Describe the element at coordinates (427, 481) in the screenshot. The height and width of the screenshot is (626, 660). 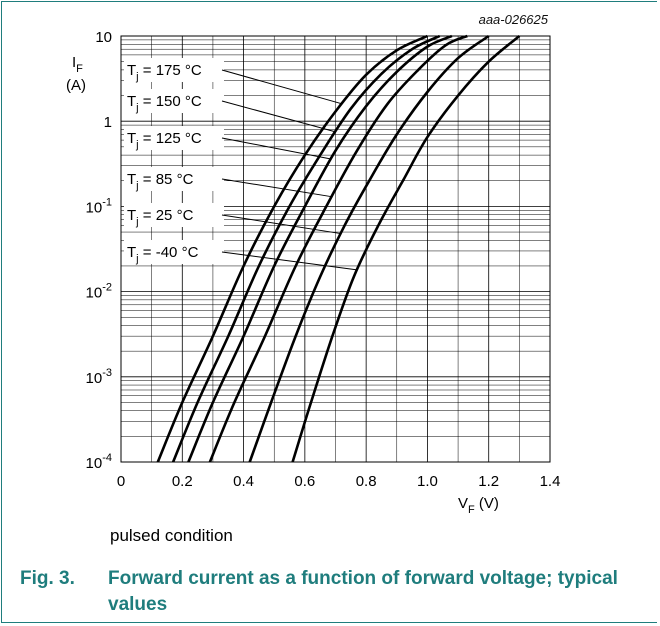
I see `x-tick-label: 1.0` at that location.